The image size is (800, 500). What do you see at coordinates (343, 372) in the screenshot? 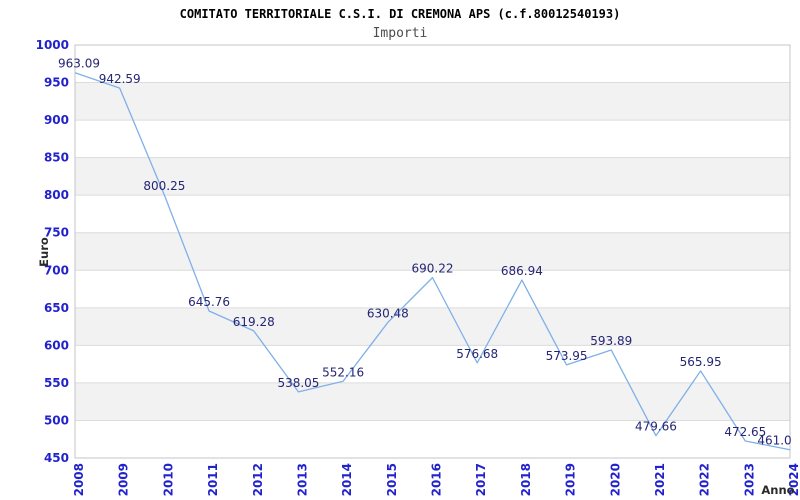
I see `data-point-label: 552.16` at bounding box center [343, 372].